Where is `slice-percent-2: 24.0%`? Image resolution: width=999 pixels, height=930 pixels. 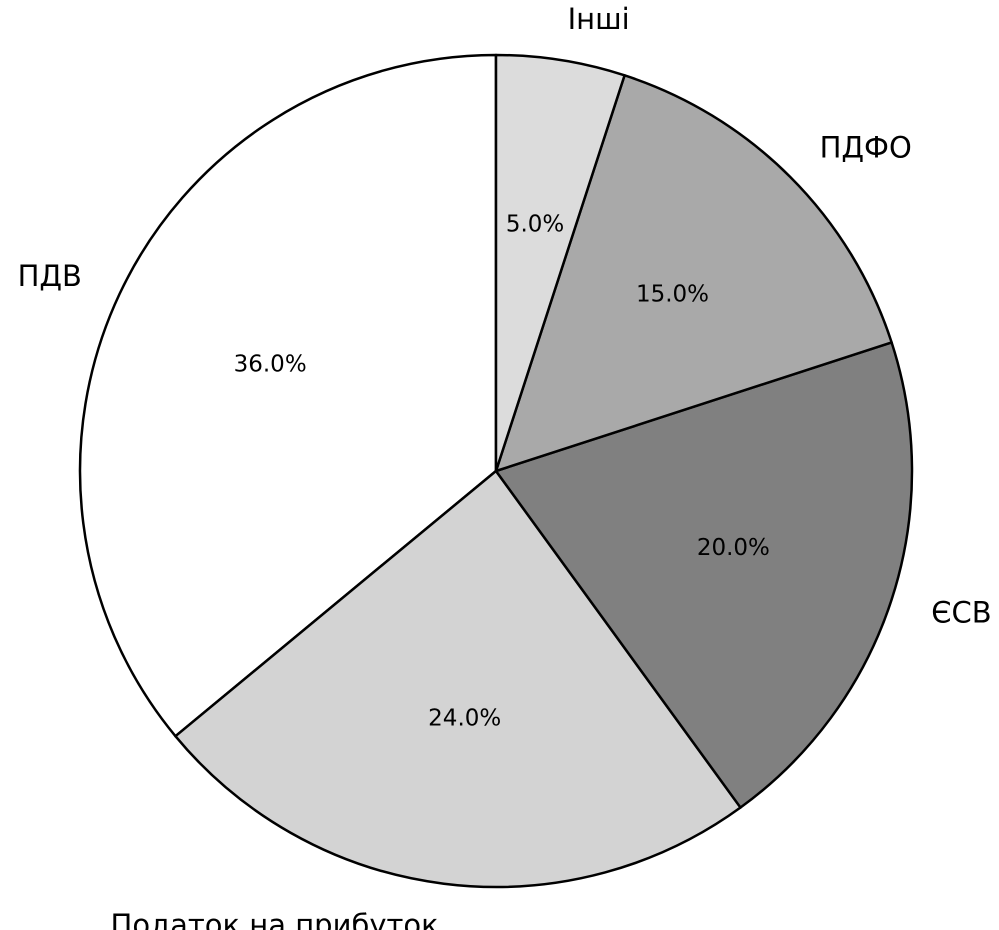
slice-percent-2: 24.0% is located at coordinates (464, 719).